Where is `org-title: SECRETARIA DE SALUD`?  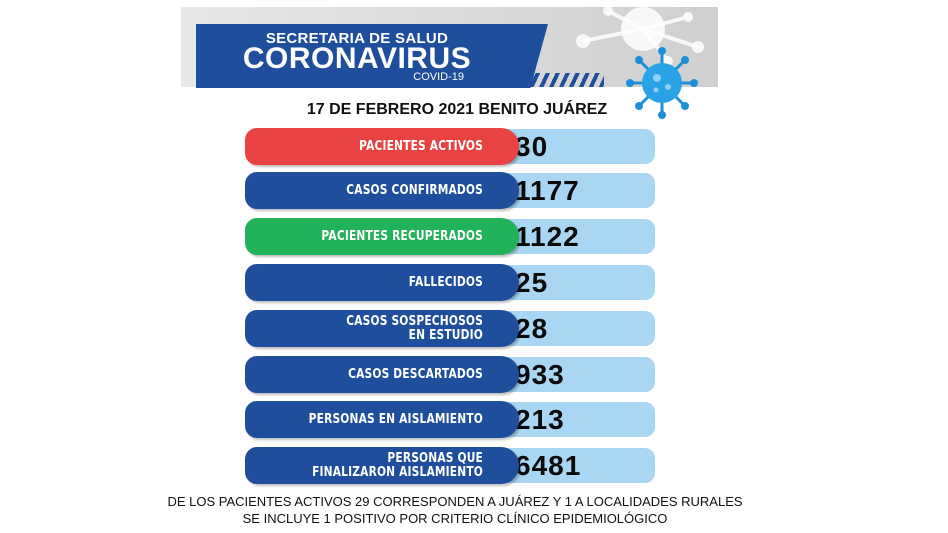 org-title: SECRETARIA DE SALUD is located at coordinates (357, 38).